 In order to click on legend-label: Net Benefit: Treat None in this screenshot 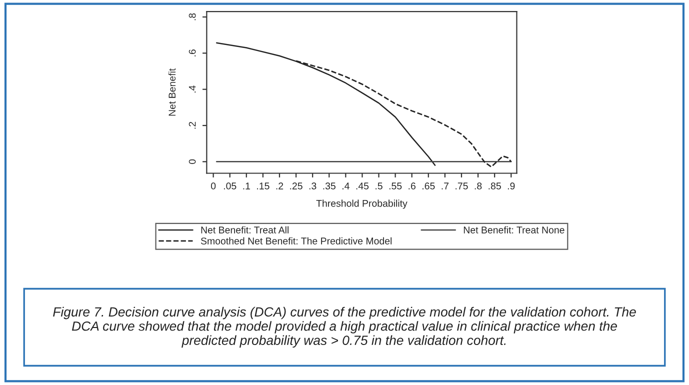, I will do `click(514, 230)`.